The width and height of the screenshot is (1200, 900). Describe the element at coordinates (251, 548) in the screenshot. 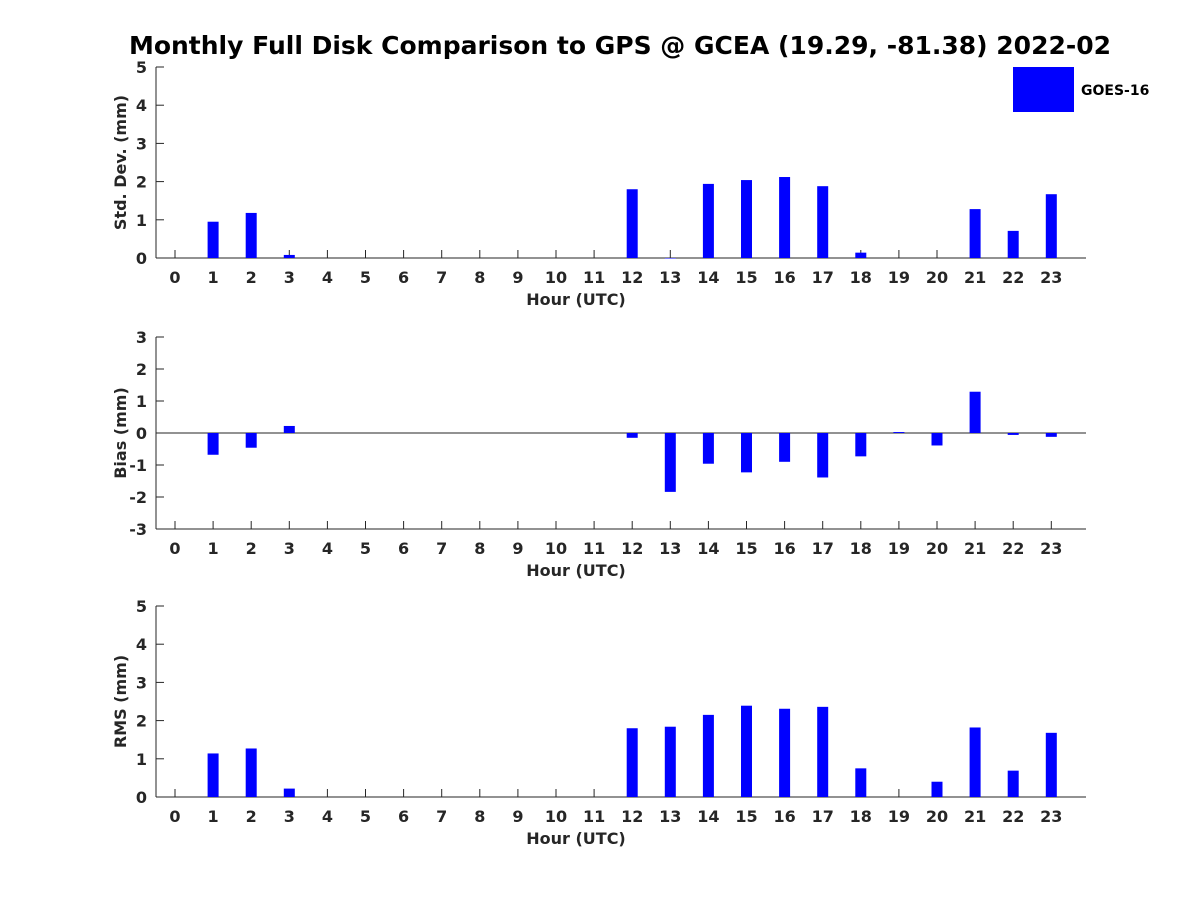

I see `x-tick-label: 2` at that location.